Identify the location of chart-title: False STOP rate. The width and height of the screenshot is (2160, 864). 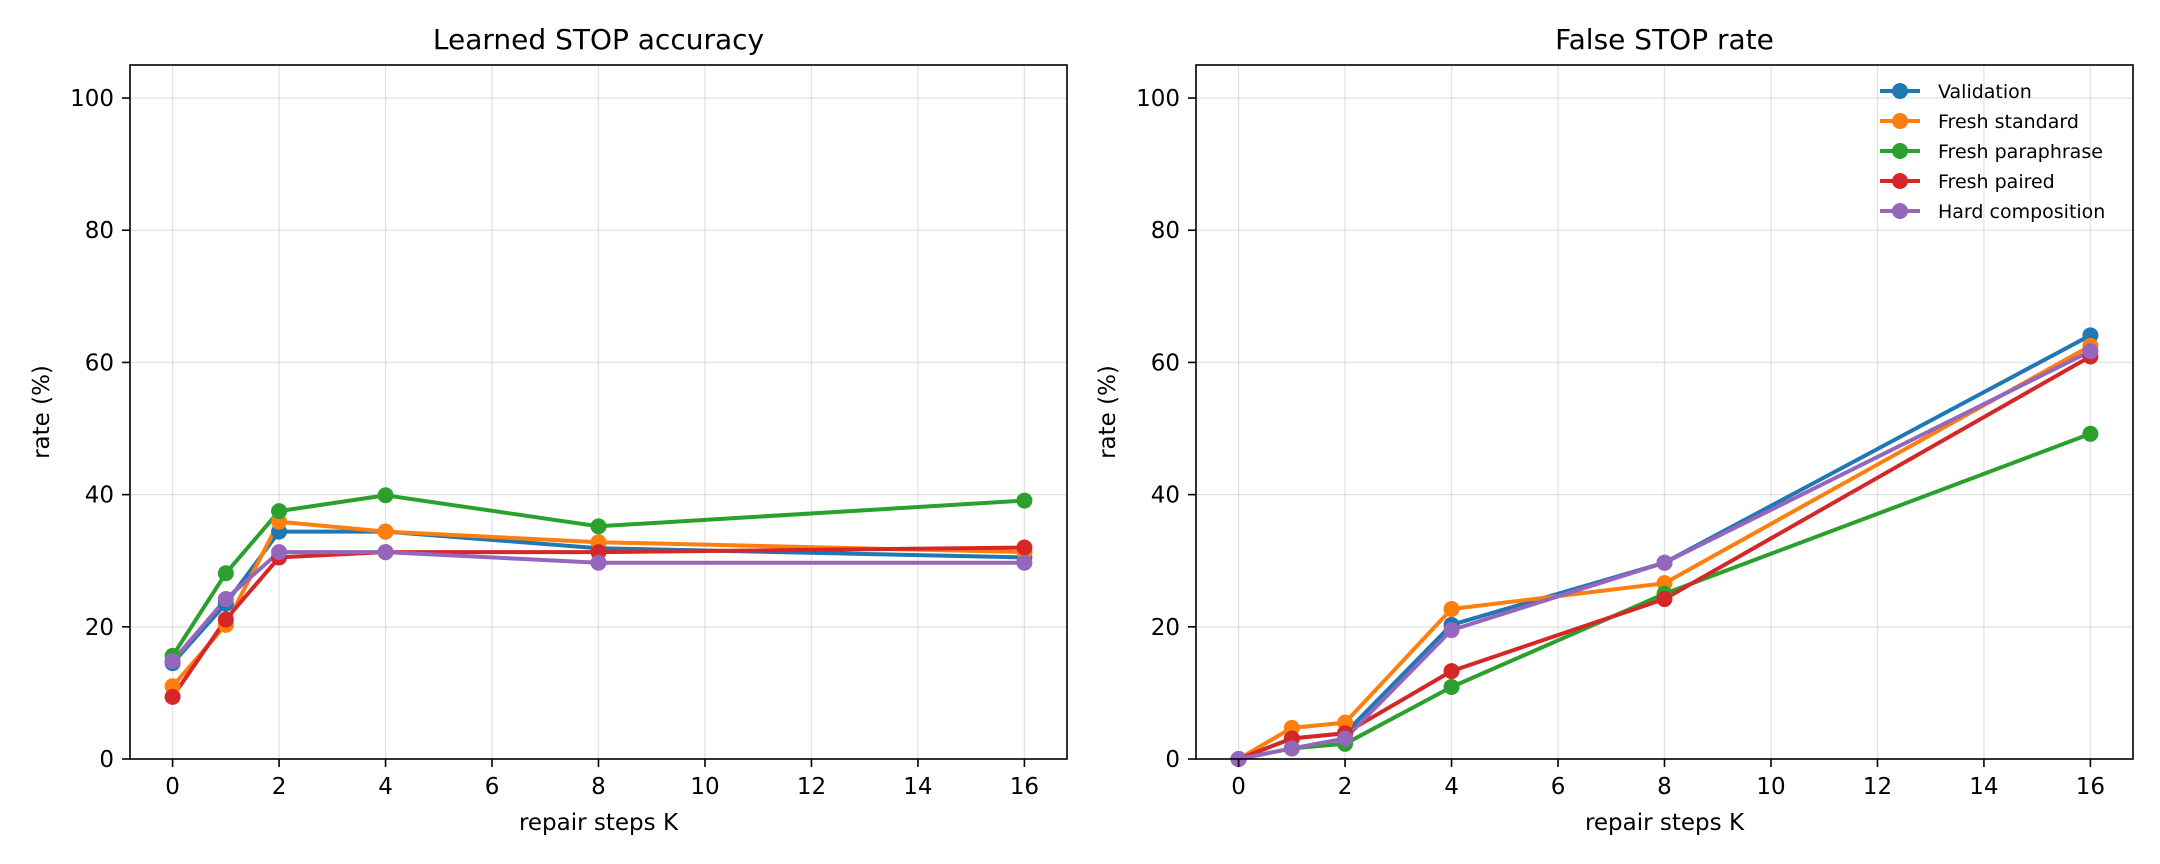
(1664, 39).